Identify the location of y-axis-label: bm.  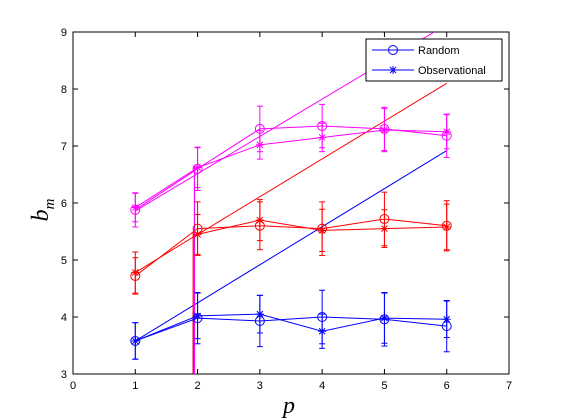
(43, 209).